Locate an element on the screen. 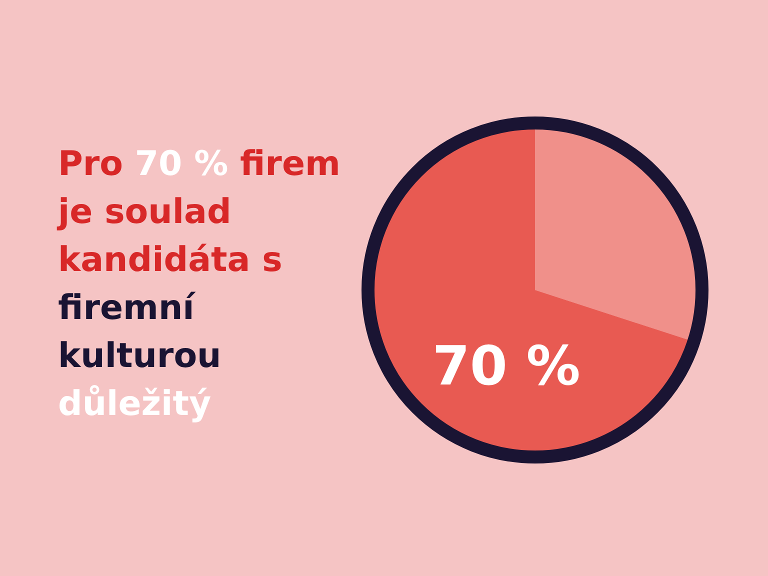 The height and width of the screenshot is (576, 768). data-label: 70 % is located at coordinates (506, 366).